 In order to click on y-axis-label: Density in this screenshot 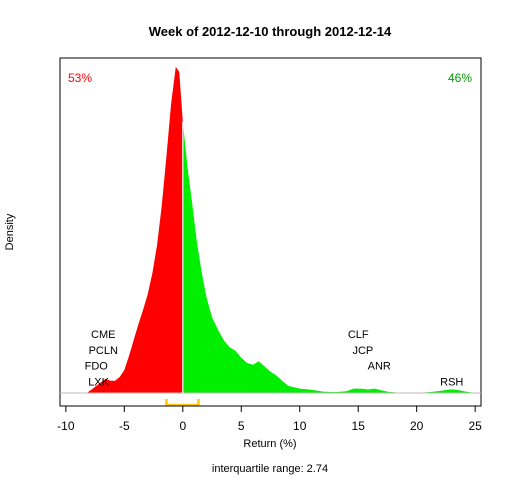, I will do `click(10, 231)`.